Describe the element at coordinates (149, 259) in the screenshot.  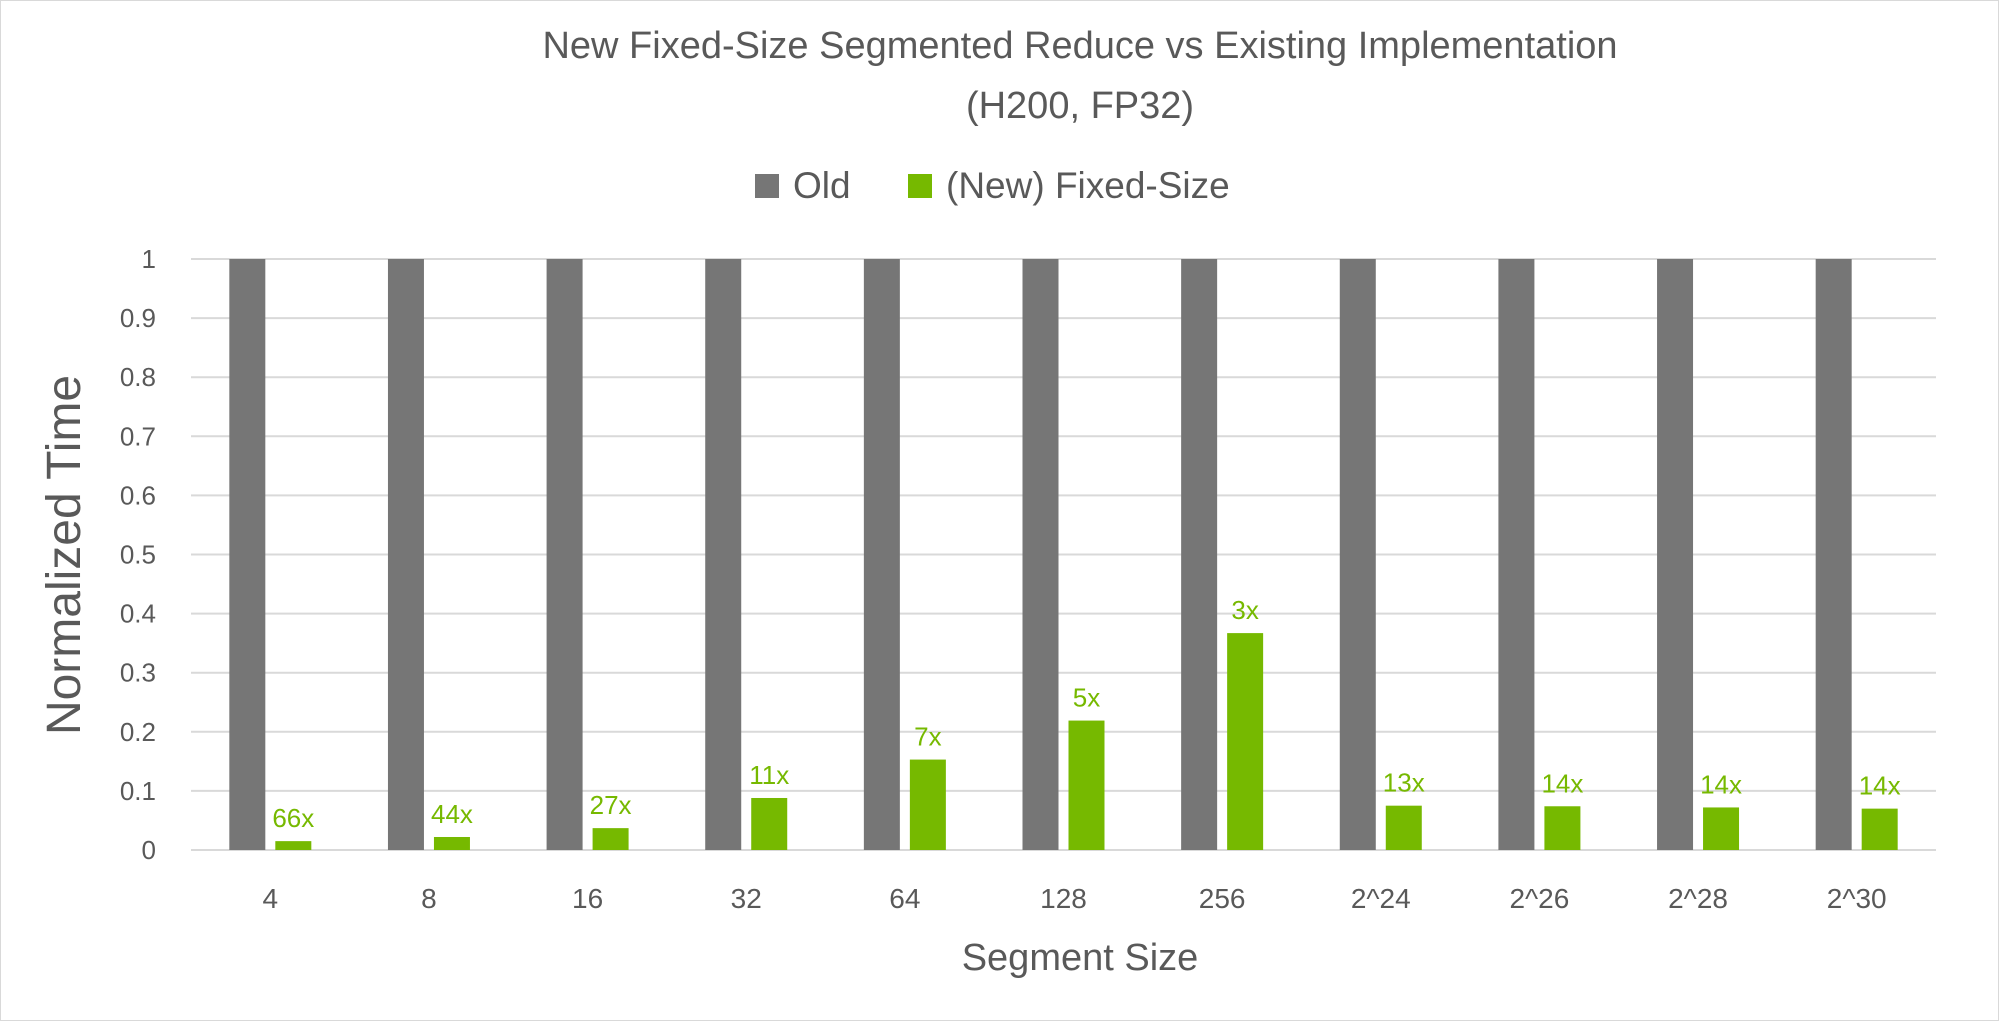
I see `y-tick-label: 1` at that location.